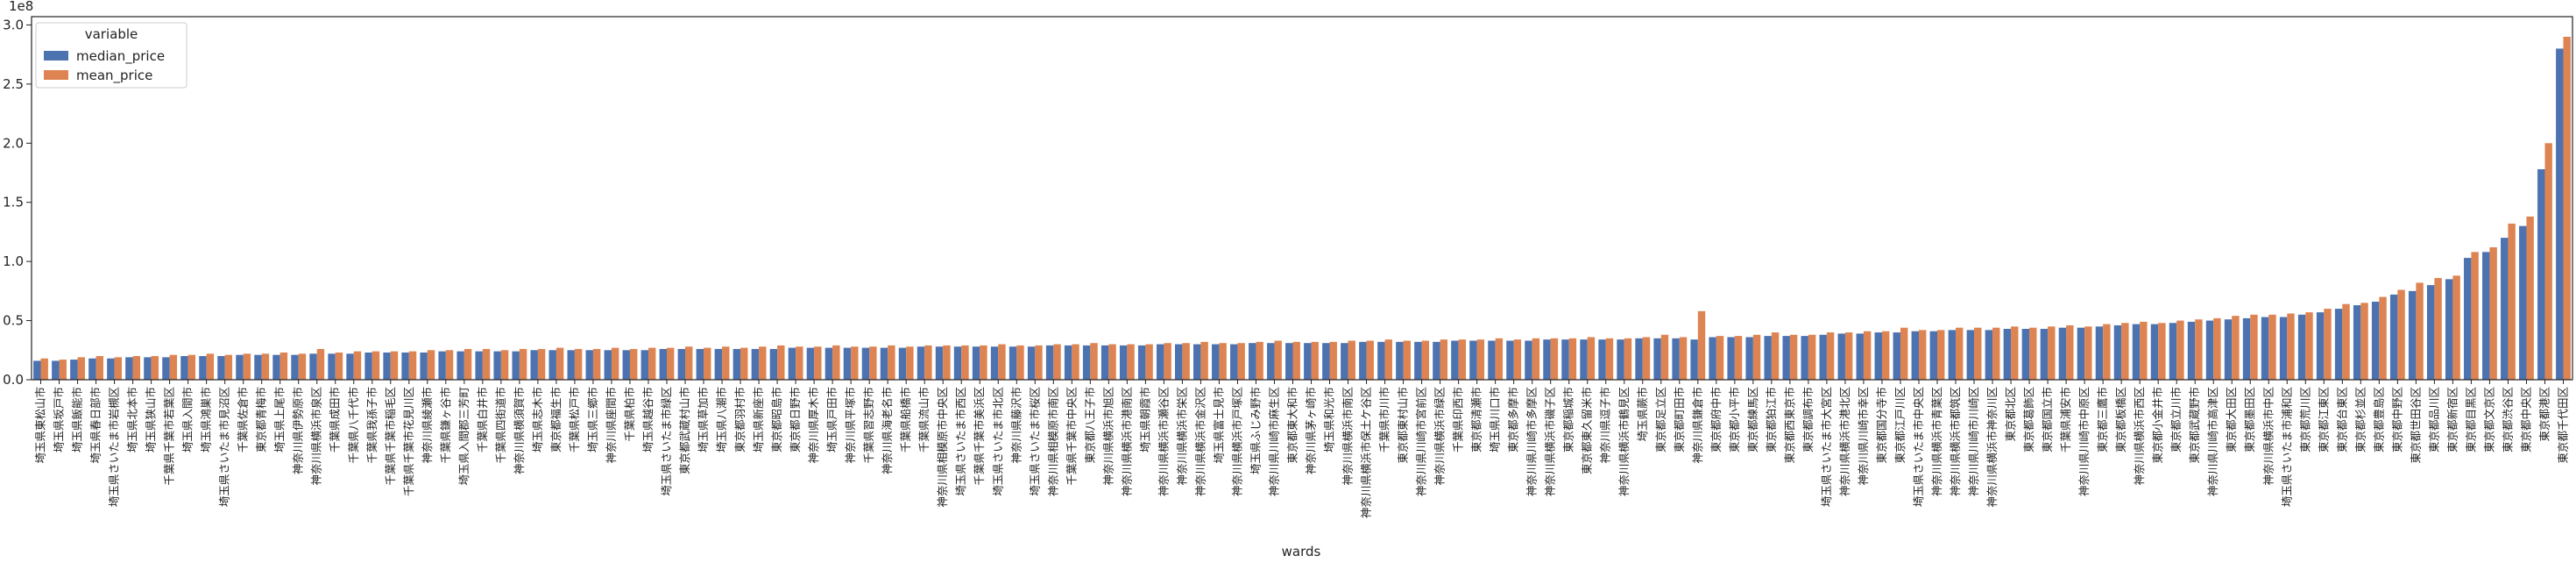  What do you see at coordinates (924, 420) in the screenshot?
I see `x-tick-label: 千葉県流山市` at bounding box center [924, 420].